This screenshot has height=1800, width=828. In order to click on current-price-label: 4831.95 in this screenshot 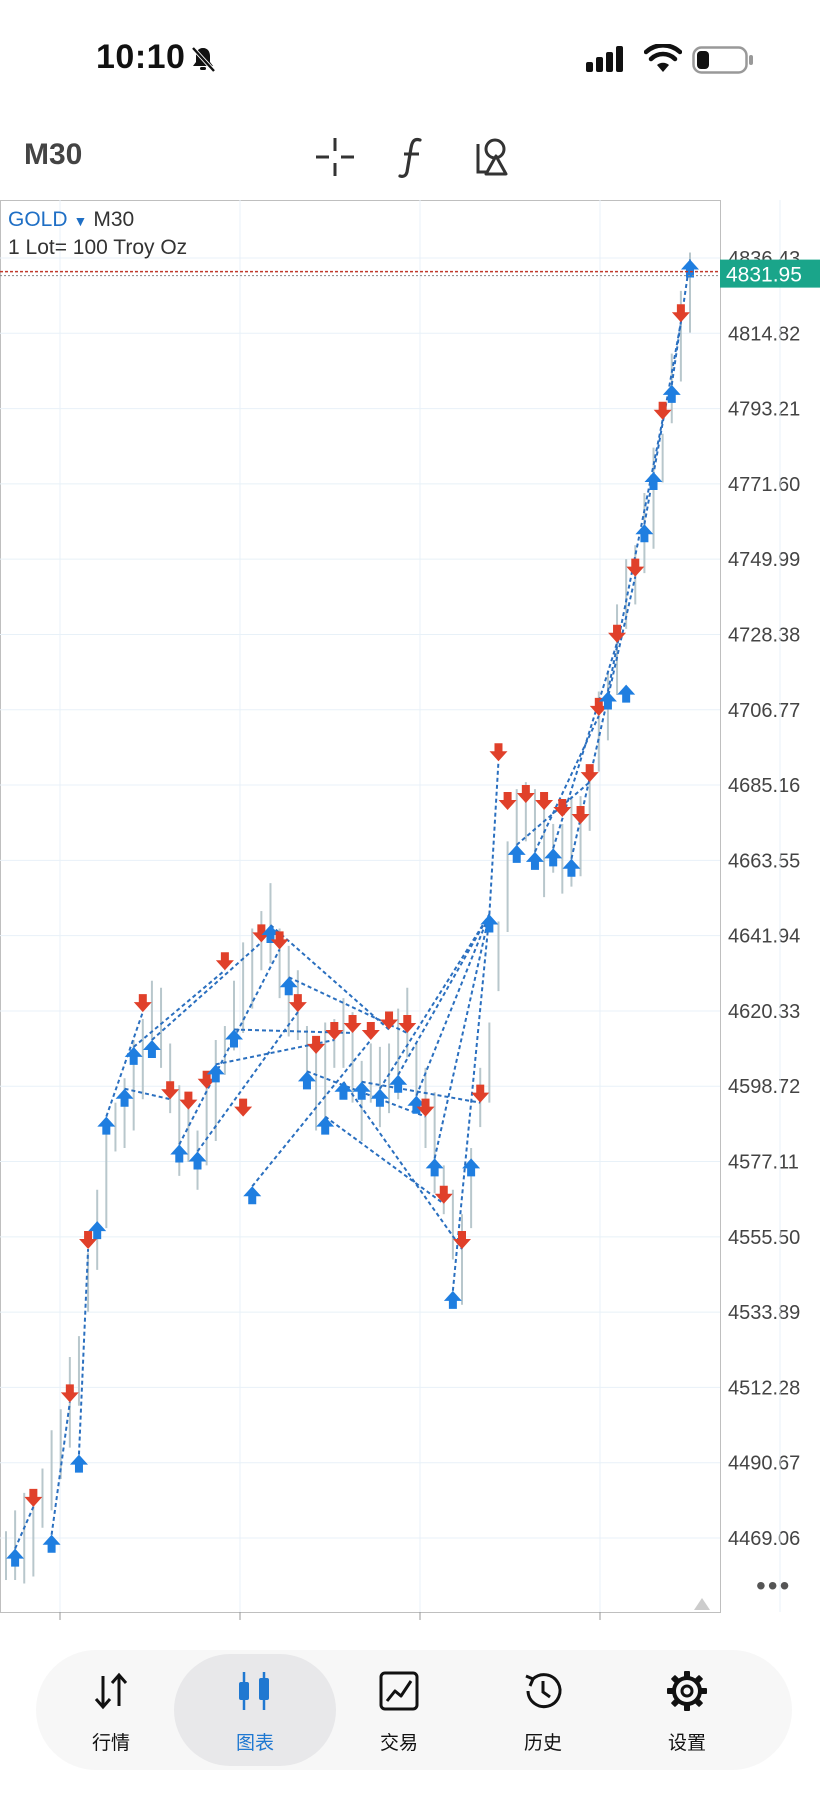, I will do `click(764, 275)`.